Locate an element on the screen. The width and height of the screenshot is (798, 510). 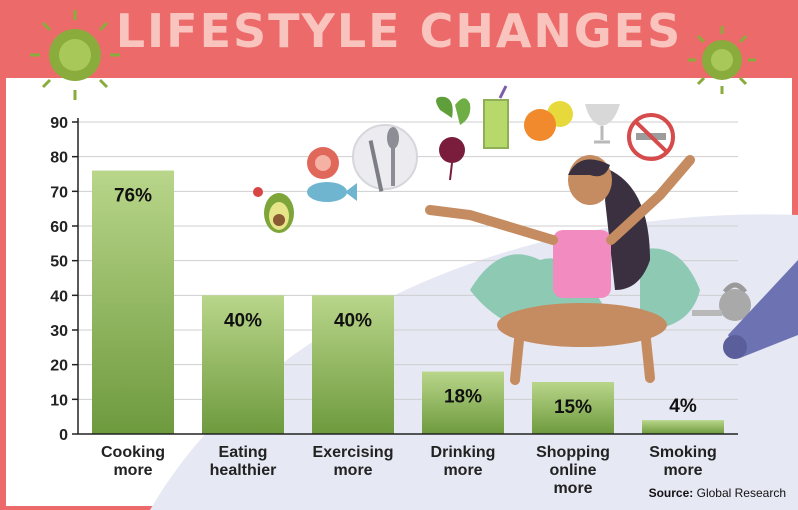
wine-glass-icon is located at coordinates (602, 124).